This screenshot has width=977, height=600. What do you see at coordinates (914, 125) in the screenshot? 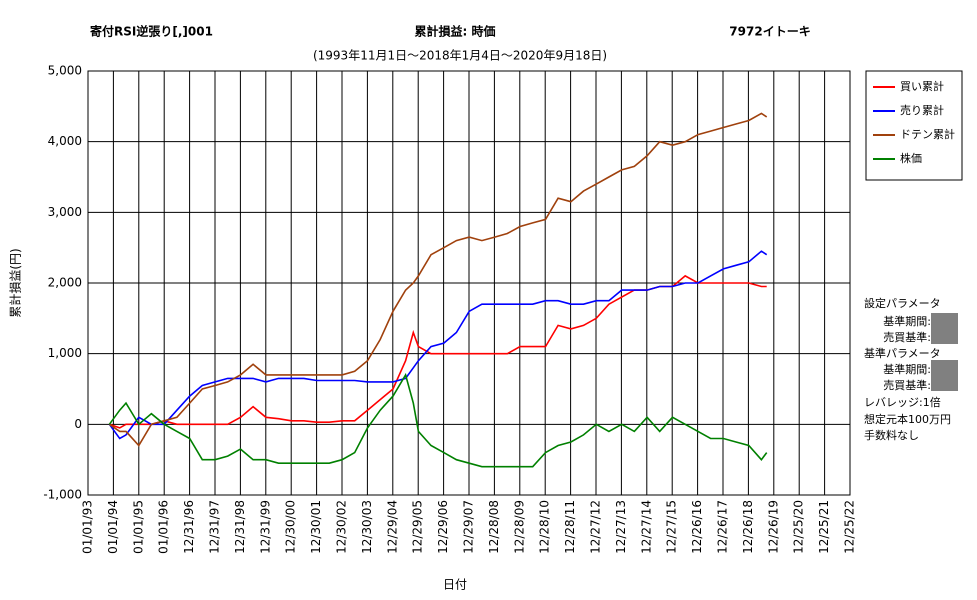
I see `legend-box` at bounding box center [914, 125].